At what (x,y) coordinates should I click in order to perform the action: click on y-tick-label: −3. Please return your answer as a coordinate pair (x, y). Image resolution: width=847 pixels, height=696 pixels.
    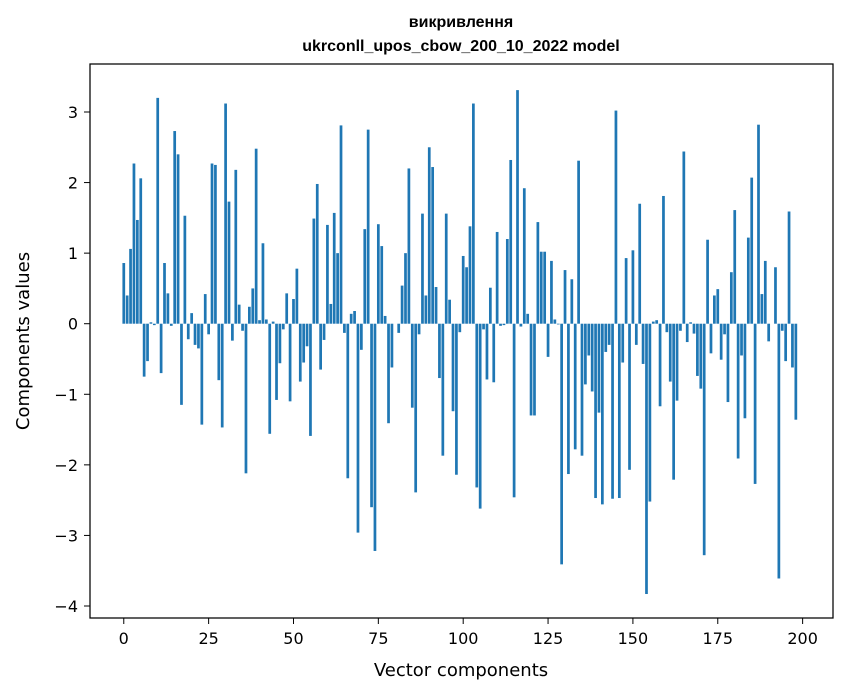
    Looking at the image, I should click on (66, 535).